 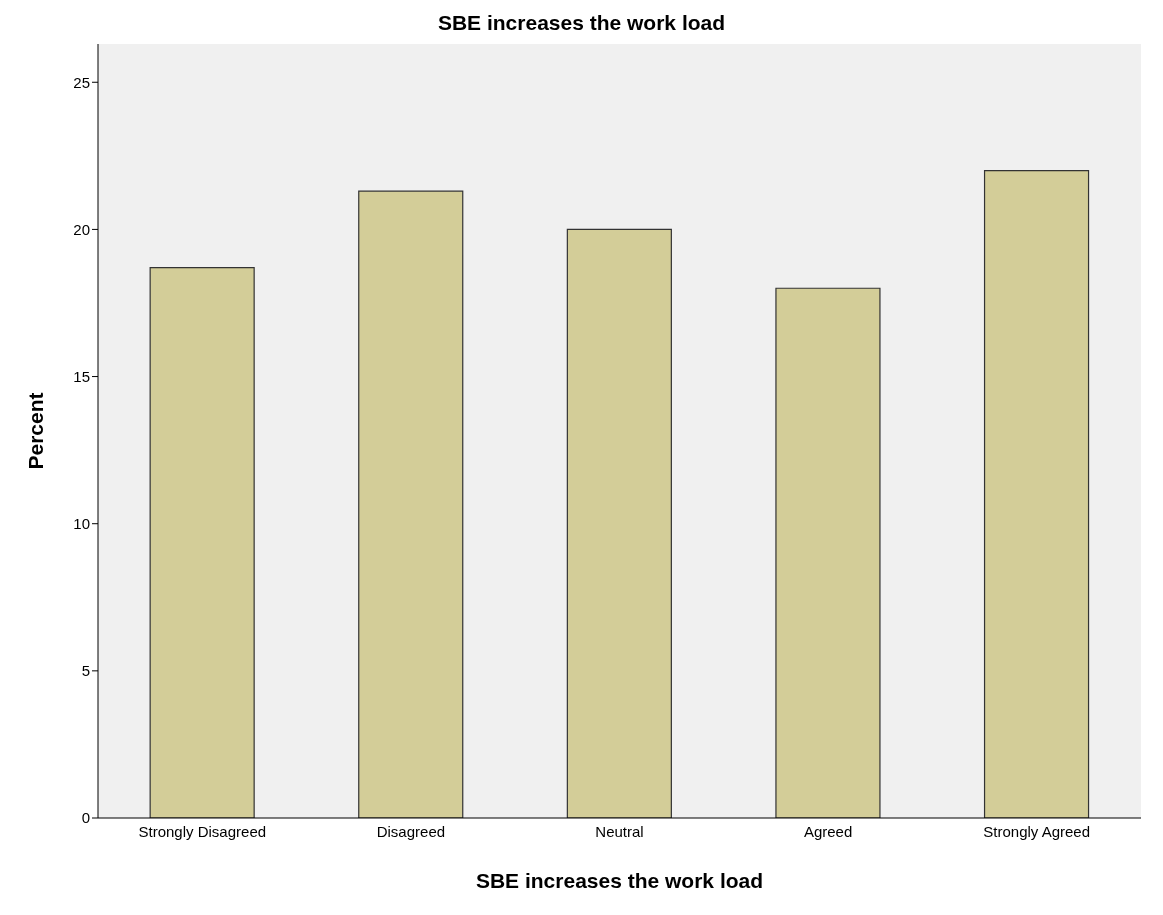 I want to click on x-tick-label: Neutral, so click(x=619, y=831).